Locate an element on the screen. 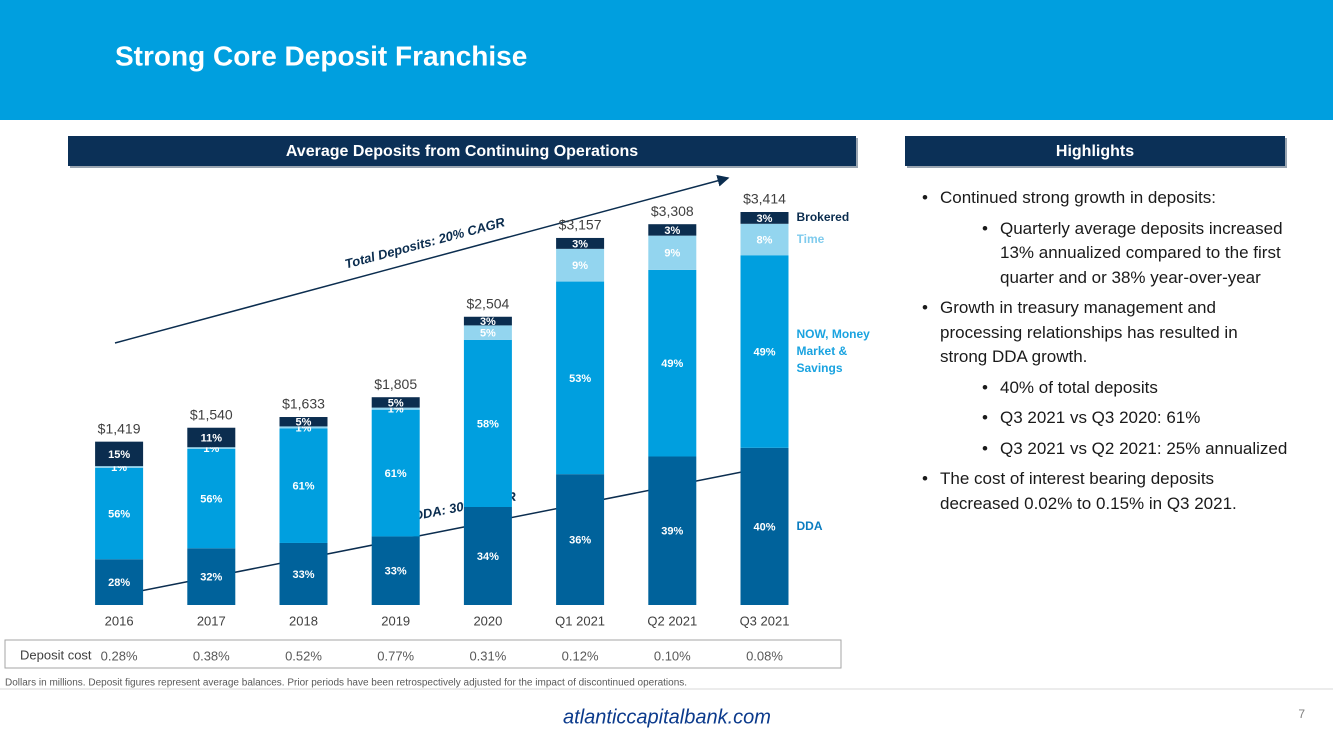  segment-label: 40% is located at coordinates (764, 527).